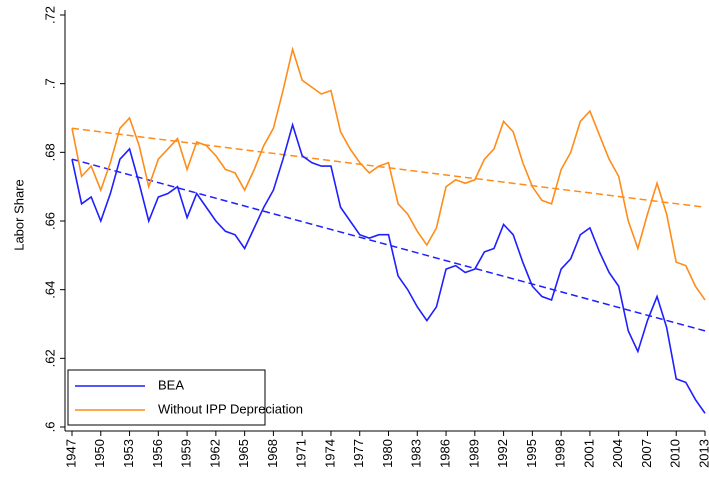 This screenshot has height=494, width=709. I want to click on x-tick-label: 1968, so click(272, 453).